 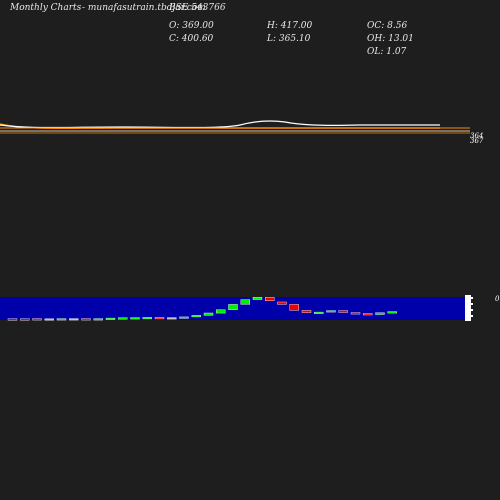 I want to click on price-axis-label-bottom: 367, so click(x=477, y=141).